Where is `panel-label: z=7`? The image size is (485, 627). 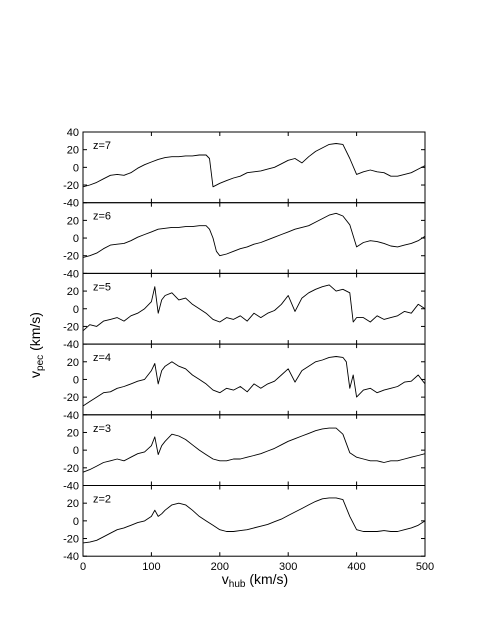 panel-label: z=7 is located at coordinates (102, 146).